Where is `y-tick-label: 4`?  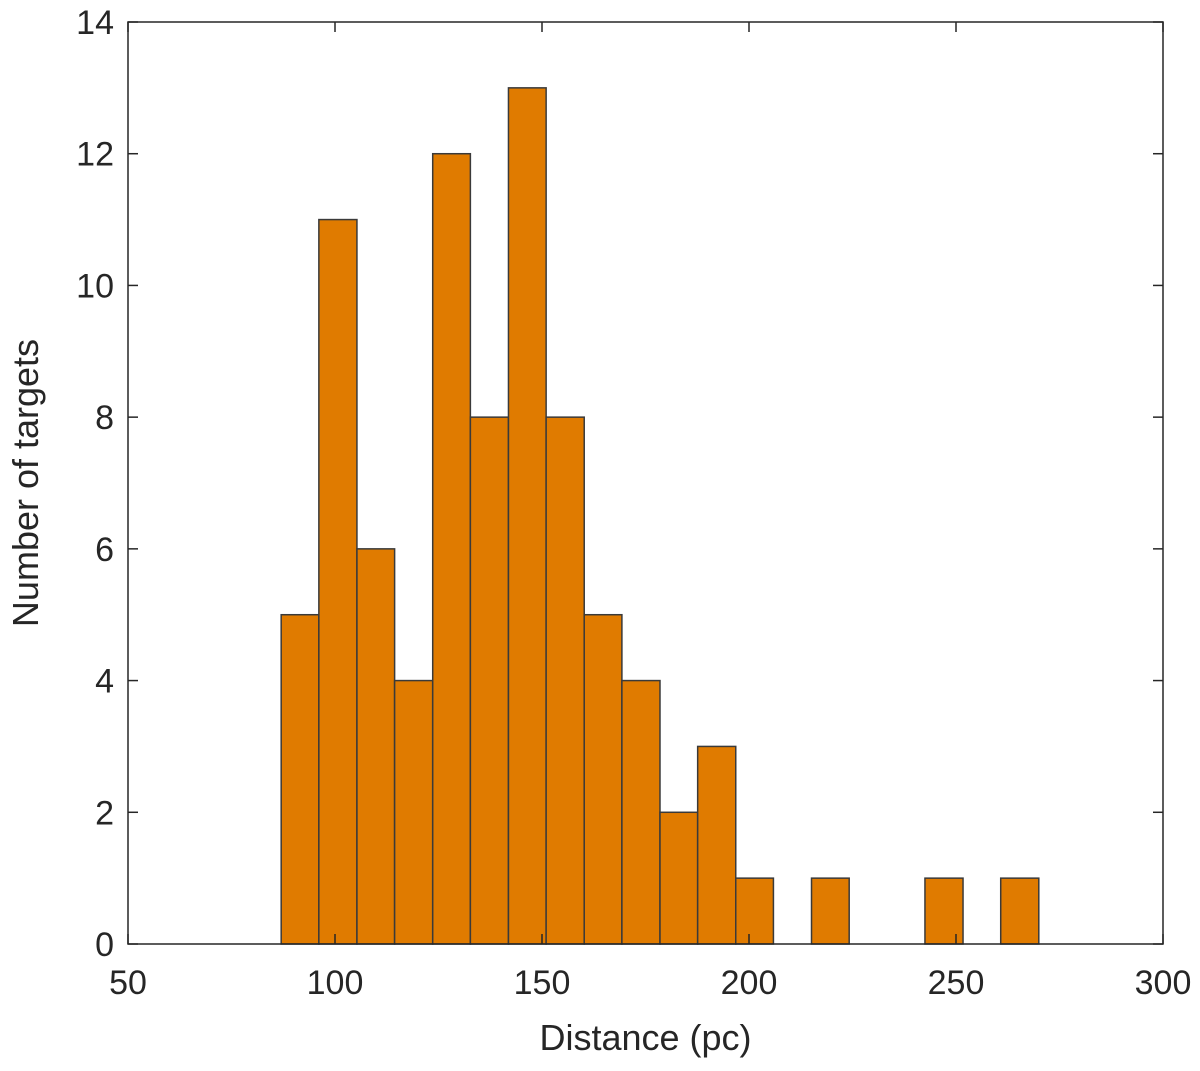 y-tick-label: 4 is located at coordinates (104, 682).